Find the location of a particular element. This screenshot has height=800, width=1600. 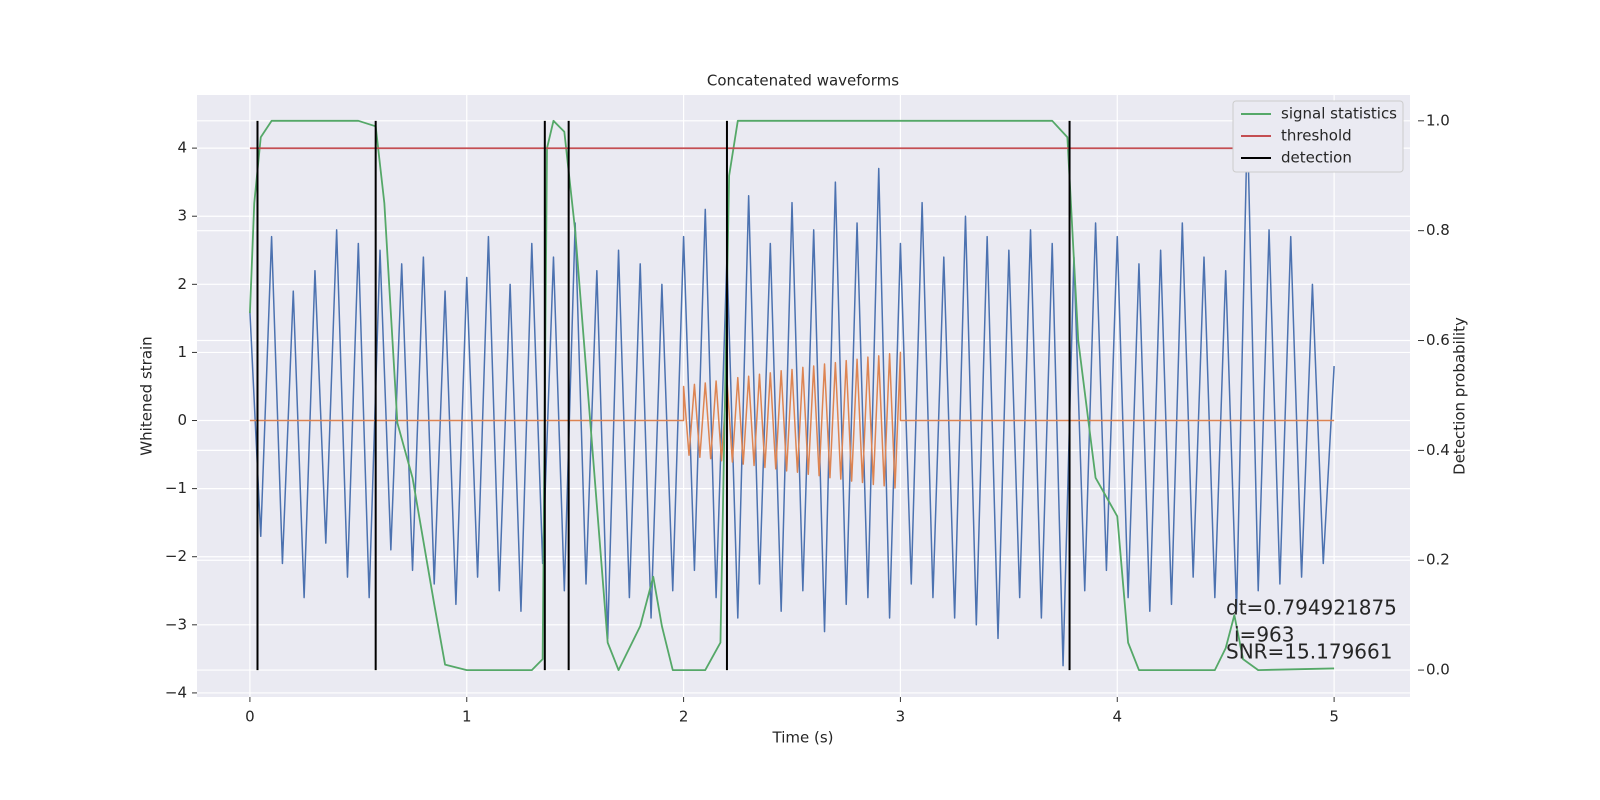

y-tick-label: −1 is located at coordinates (176, 488).